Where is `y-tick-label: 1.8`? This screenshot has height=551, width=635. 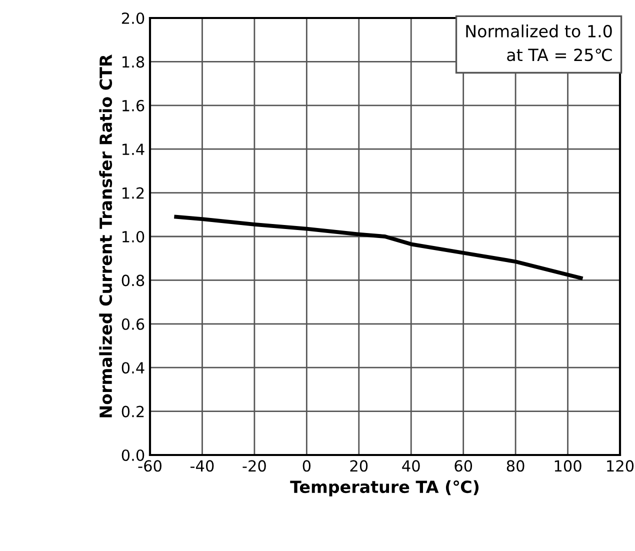 y-tick-label: 1.8 is located at coordinates (133, 62).